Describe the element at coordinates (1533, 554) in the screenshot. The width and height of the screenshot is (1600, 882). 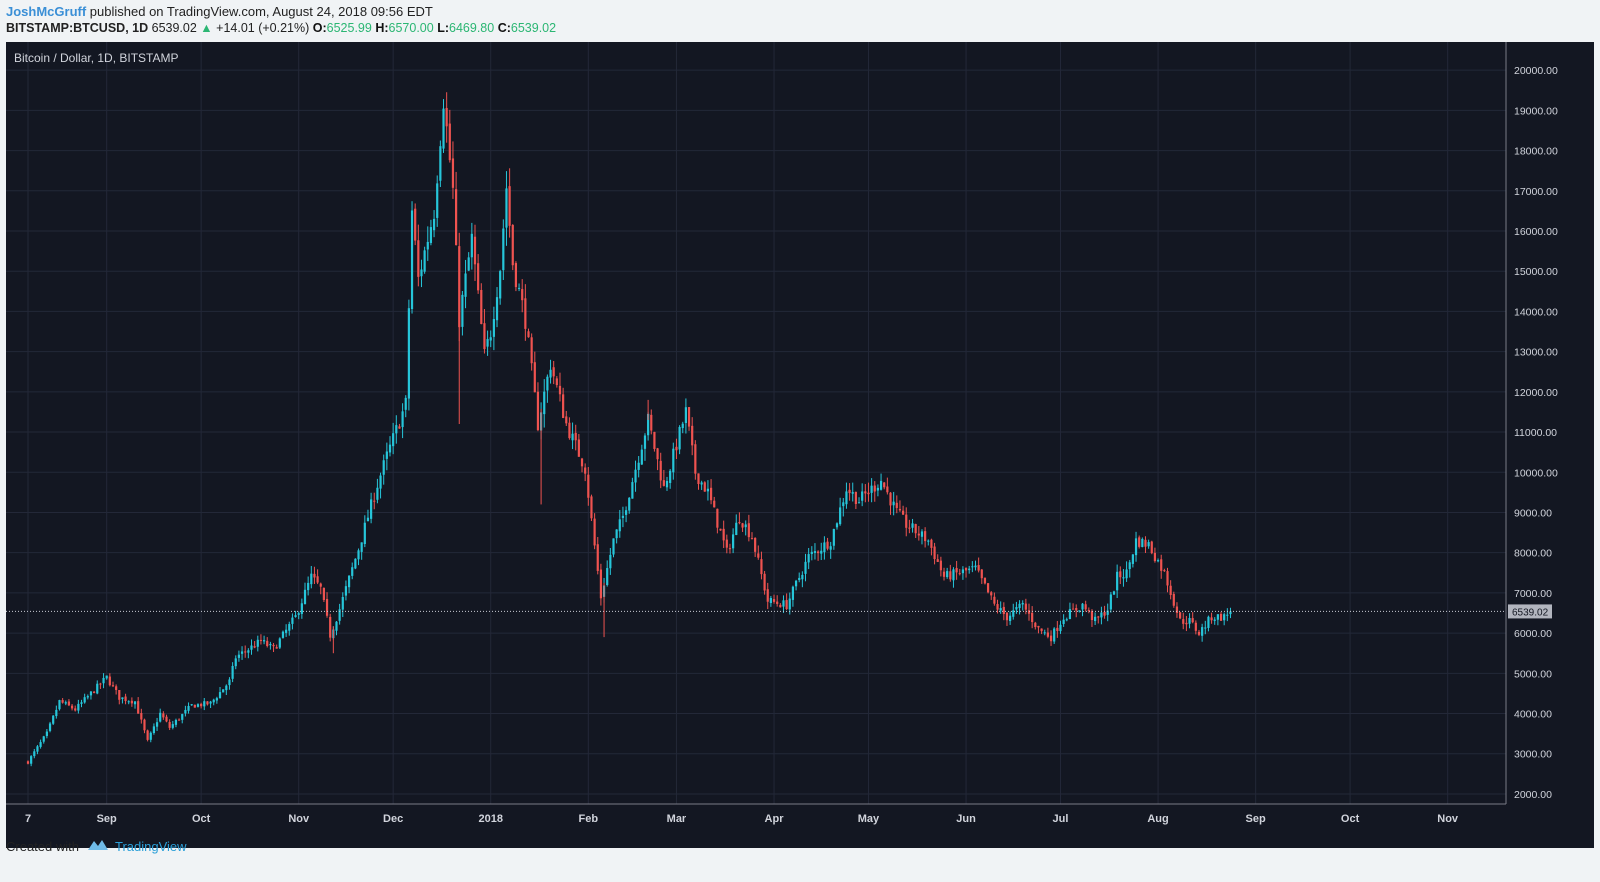
I see `price-tick-label: 8000.00` at that location.